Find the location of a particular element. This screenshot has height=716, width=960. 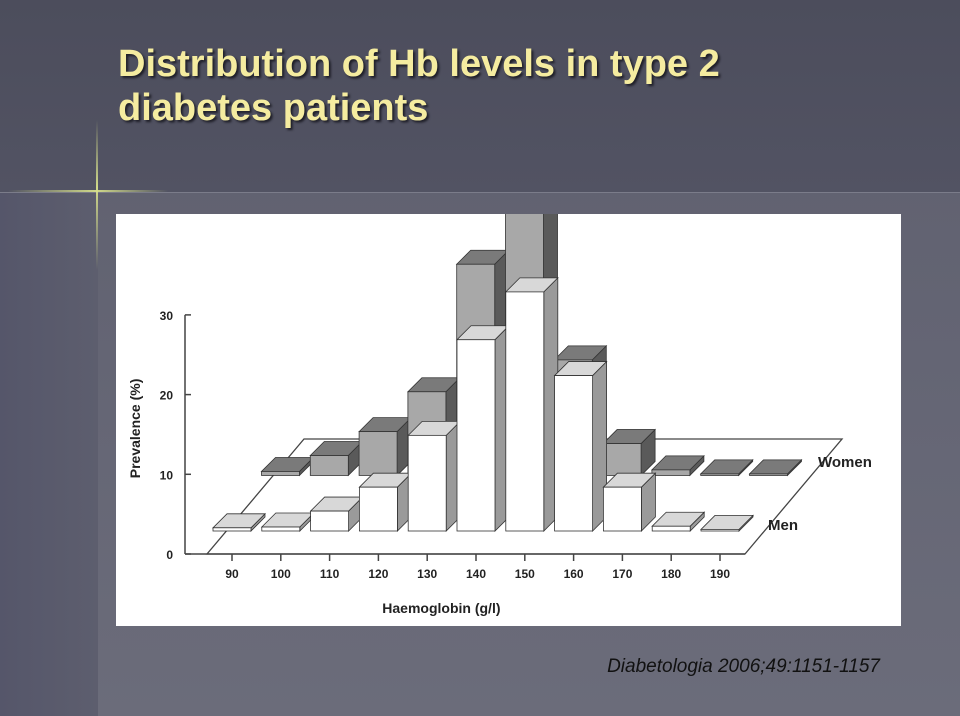

y-axis-label: Prevalence (%) is located at coordinates (135, 429).